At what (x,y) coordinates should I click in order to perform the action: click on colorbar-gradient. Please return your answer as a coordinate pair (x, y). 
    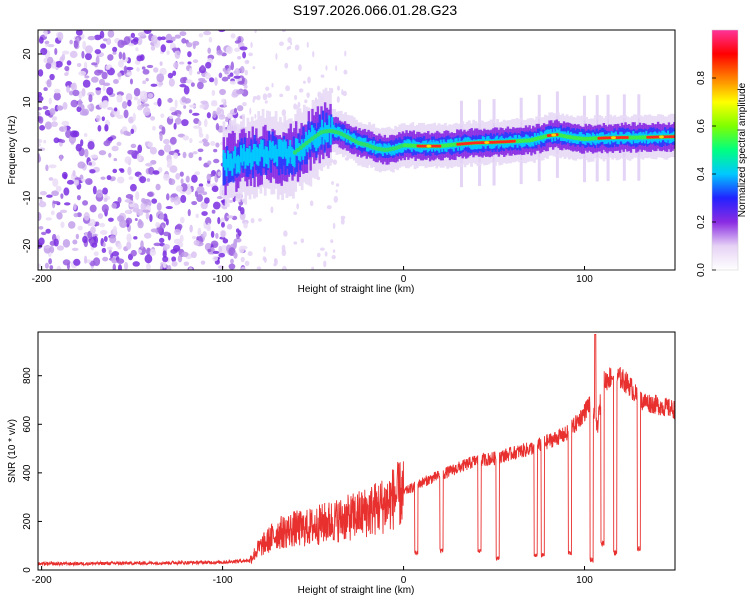
    Looking at the image, I should click on (725, 150).